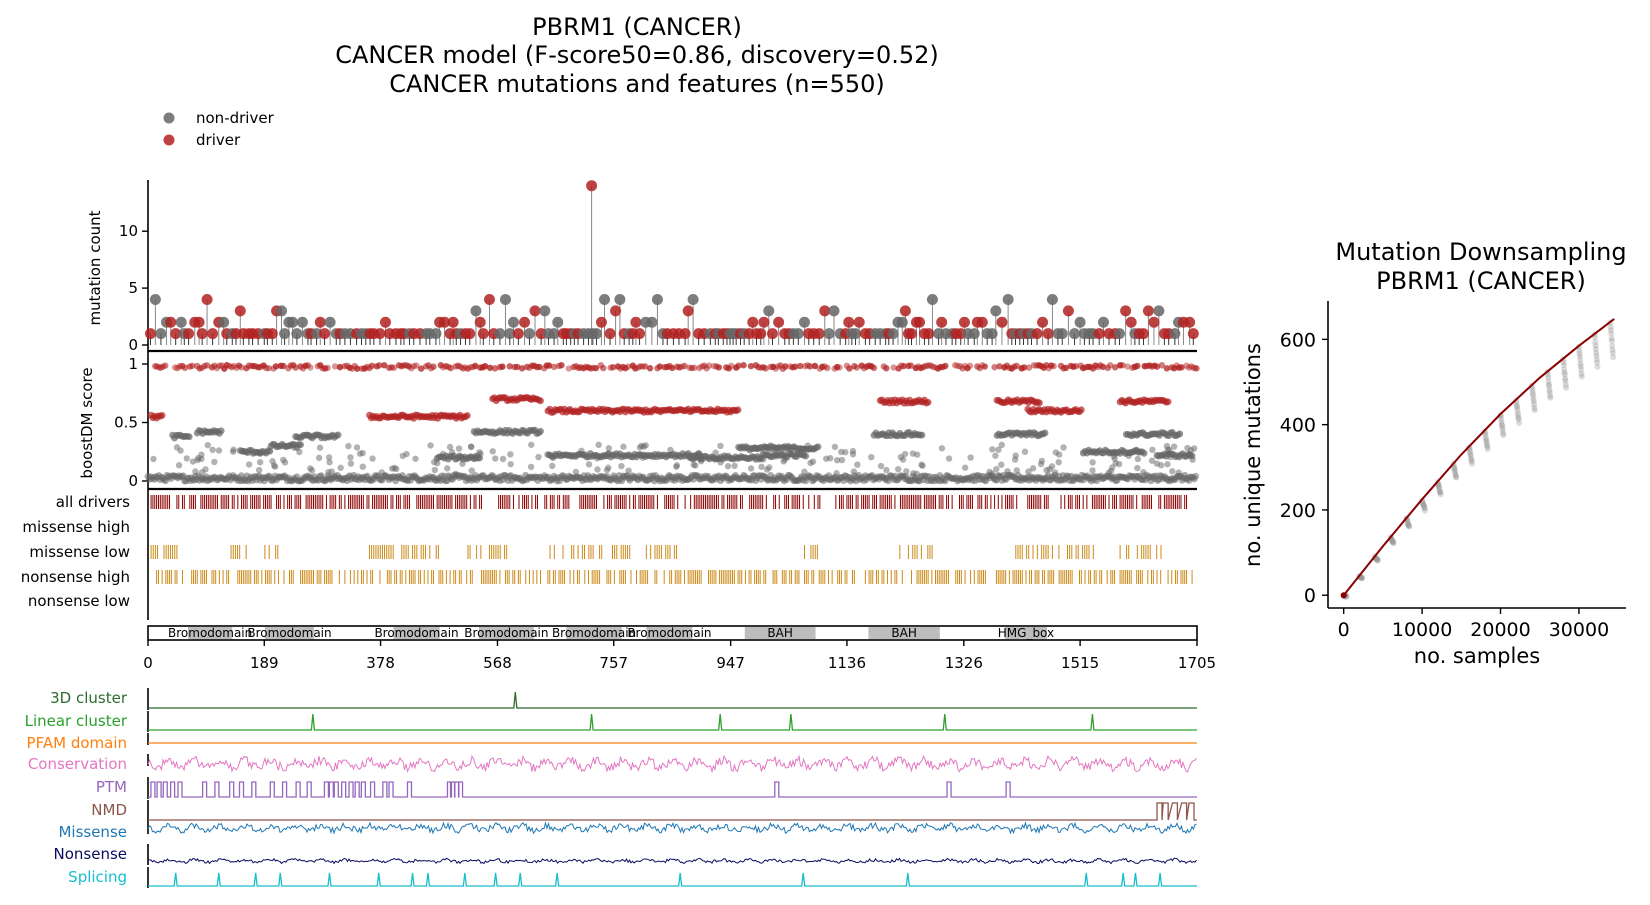 This screenshot has height=905, width=1650. I want to click on feature-label: NMD, so click(109, 810).